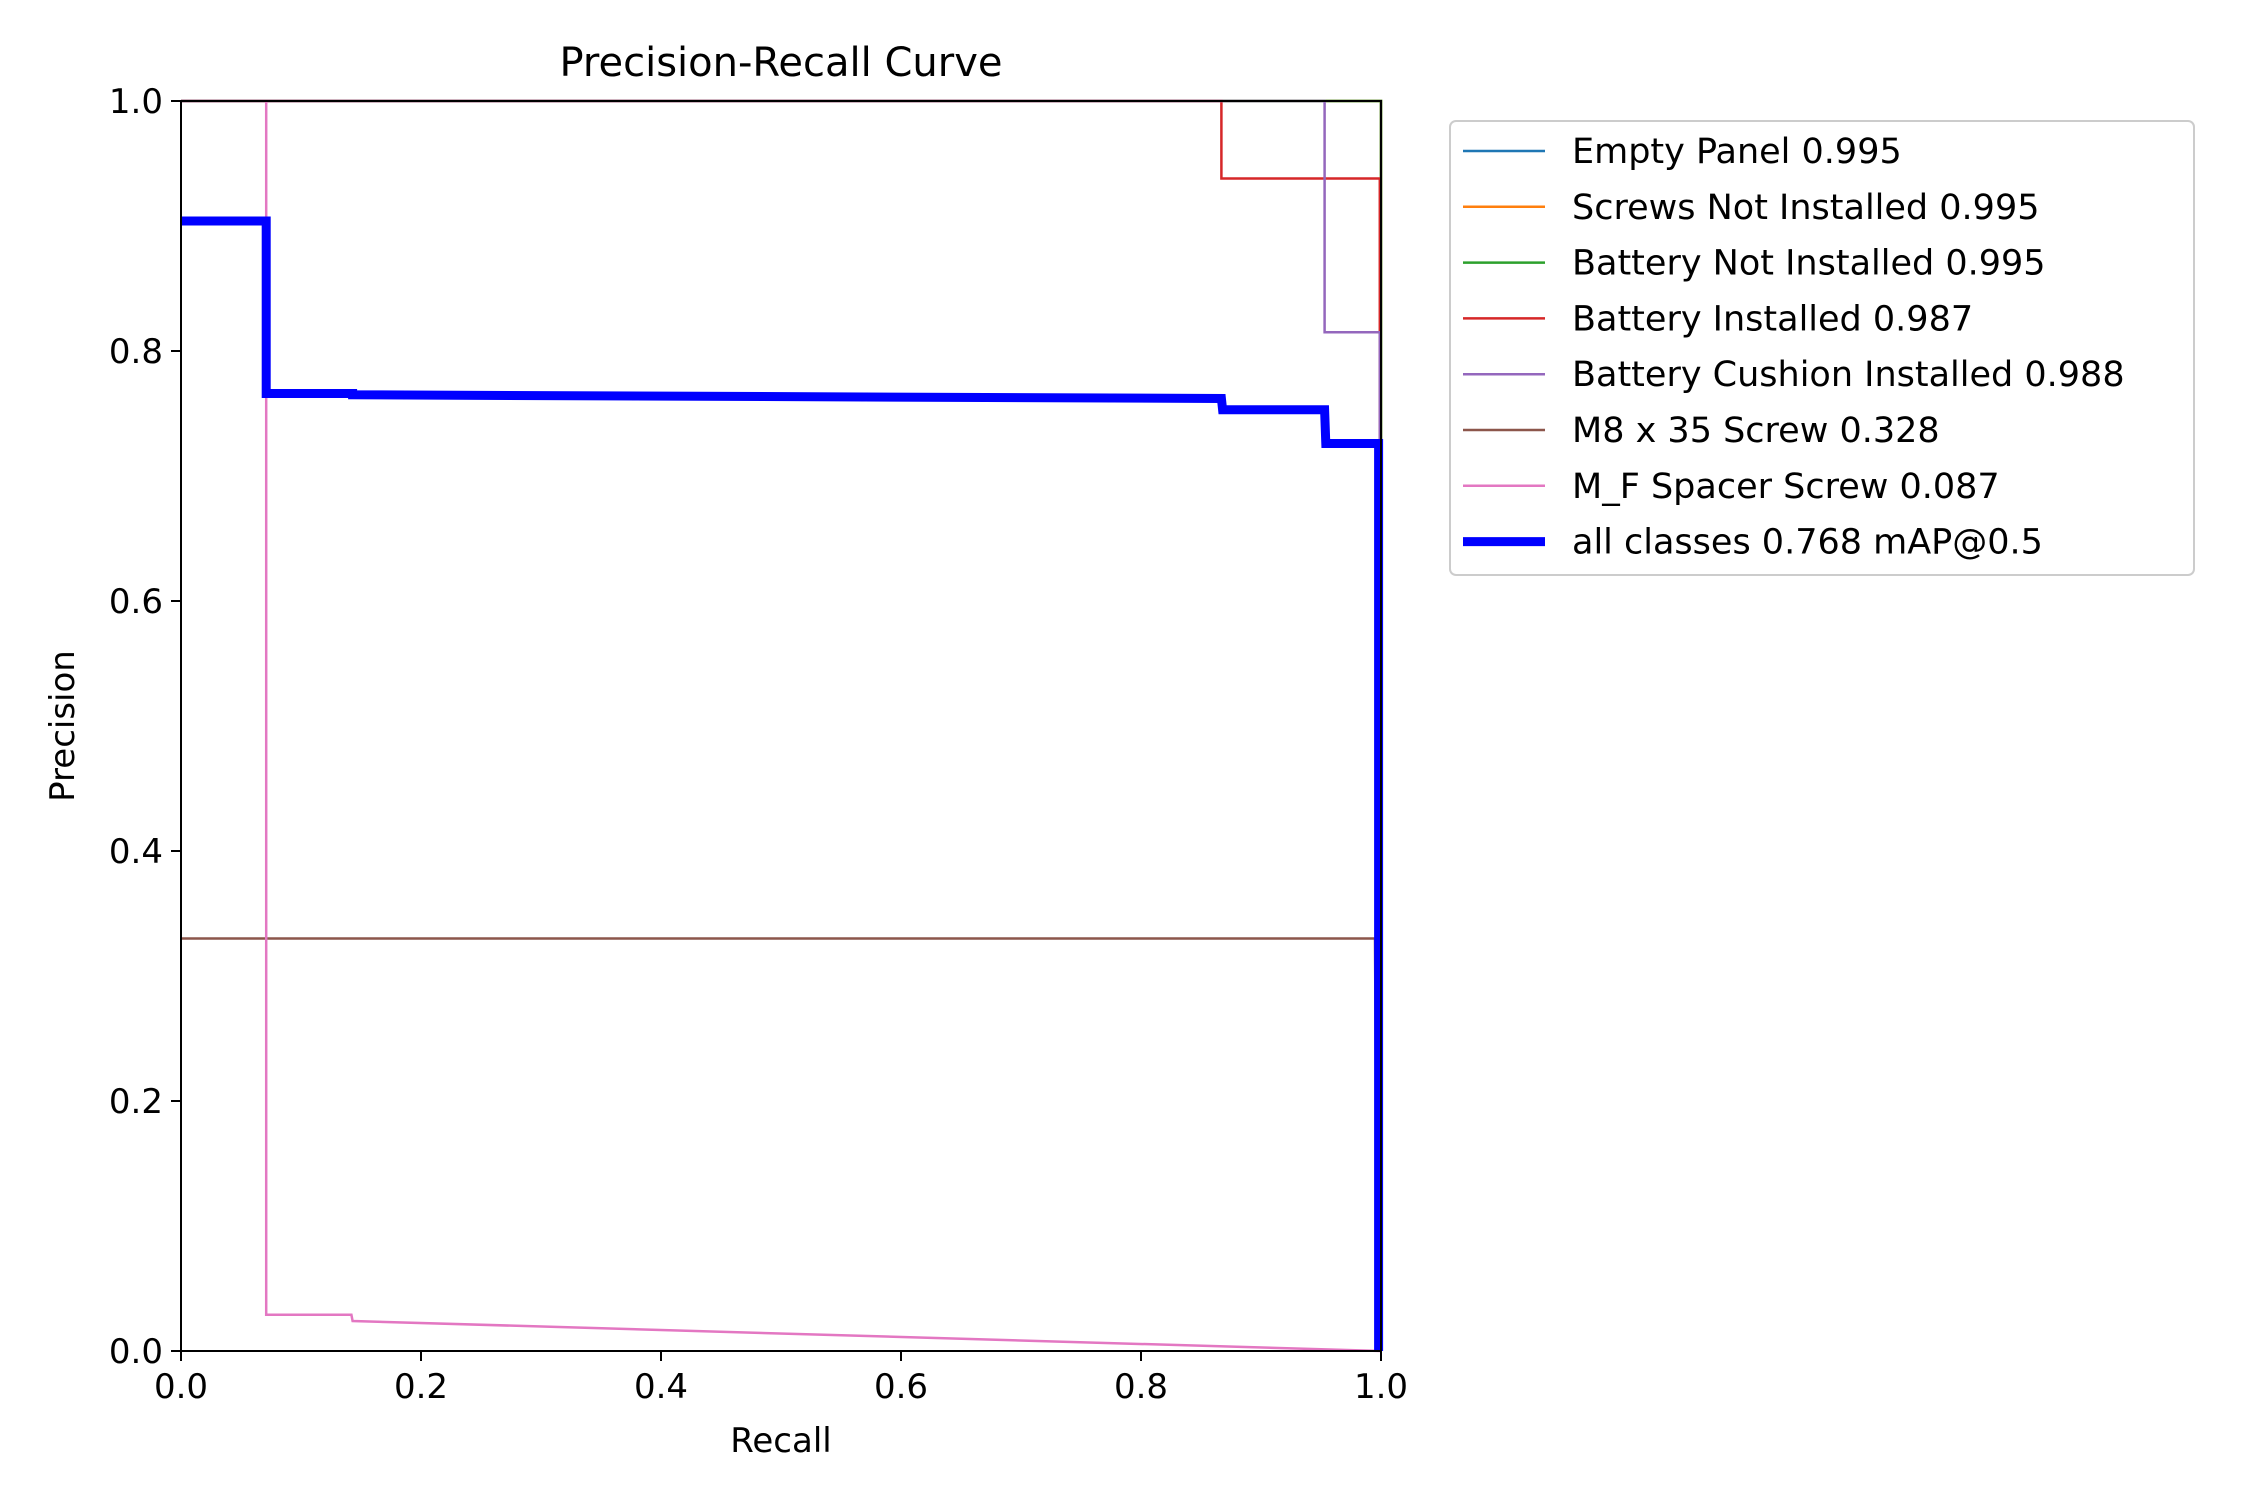 The image size is (2250, 1500). I want to click on legend-frame, so click(1822, 348).